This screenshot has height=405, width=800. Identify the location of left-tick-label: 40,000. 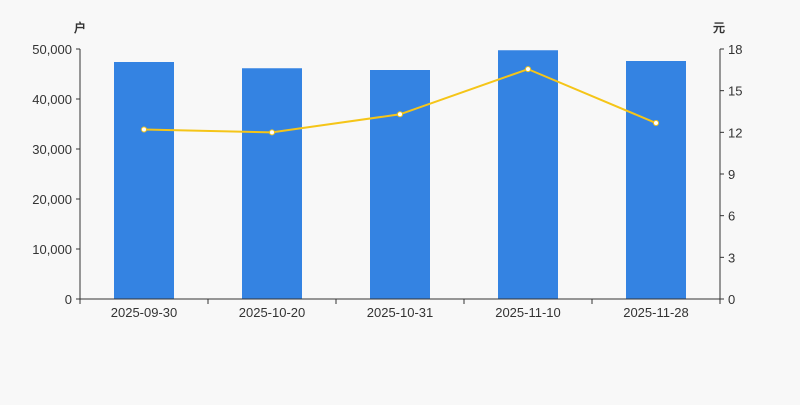
(52, 99).